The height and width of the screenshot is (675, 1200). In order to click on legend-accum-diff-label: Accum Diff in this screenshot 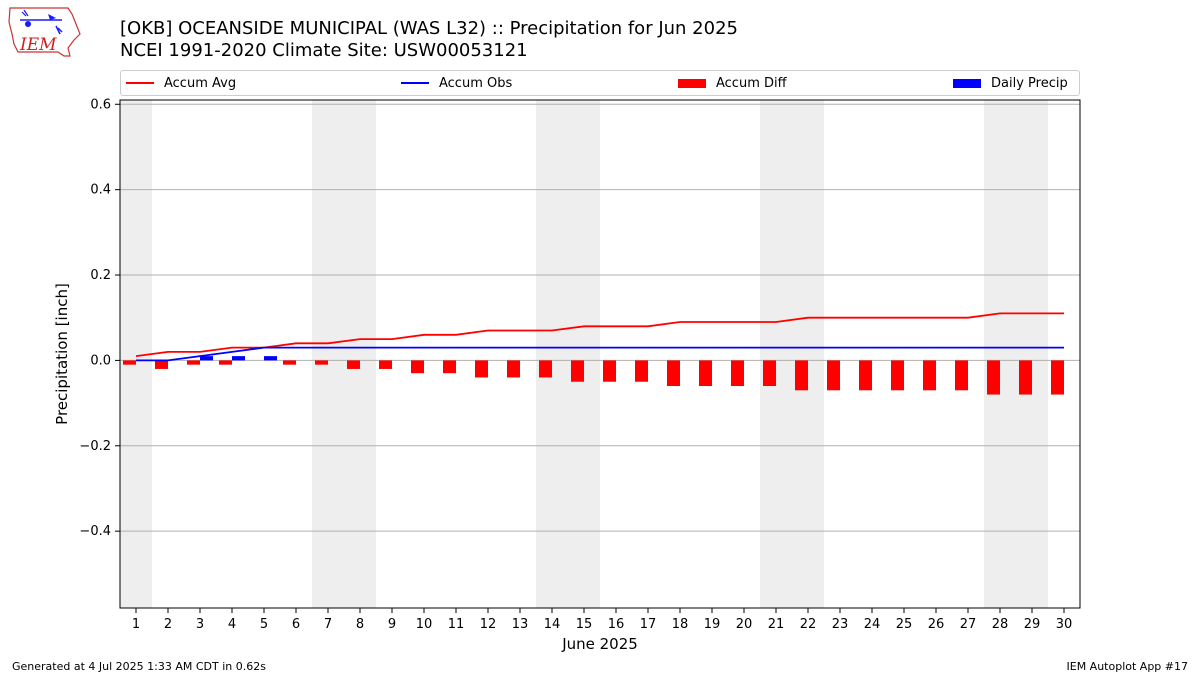, I will do `click(751, 83)`.